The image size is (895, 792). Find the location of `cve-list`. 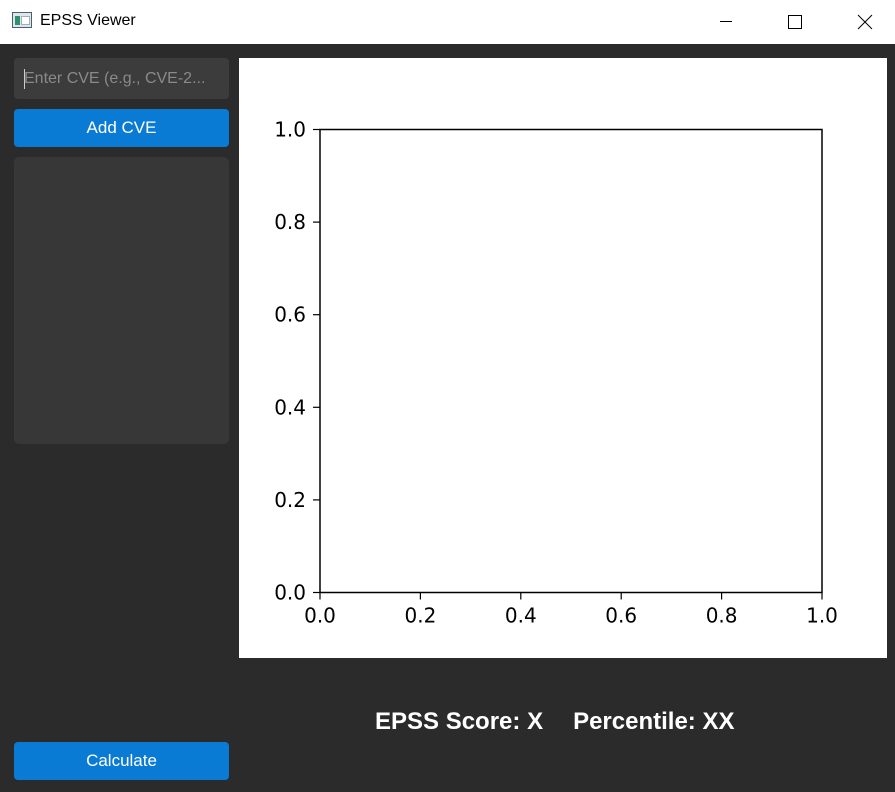

cve-list is located at coordinates (121, 300).